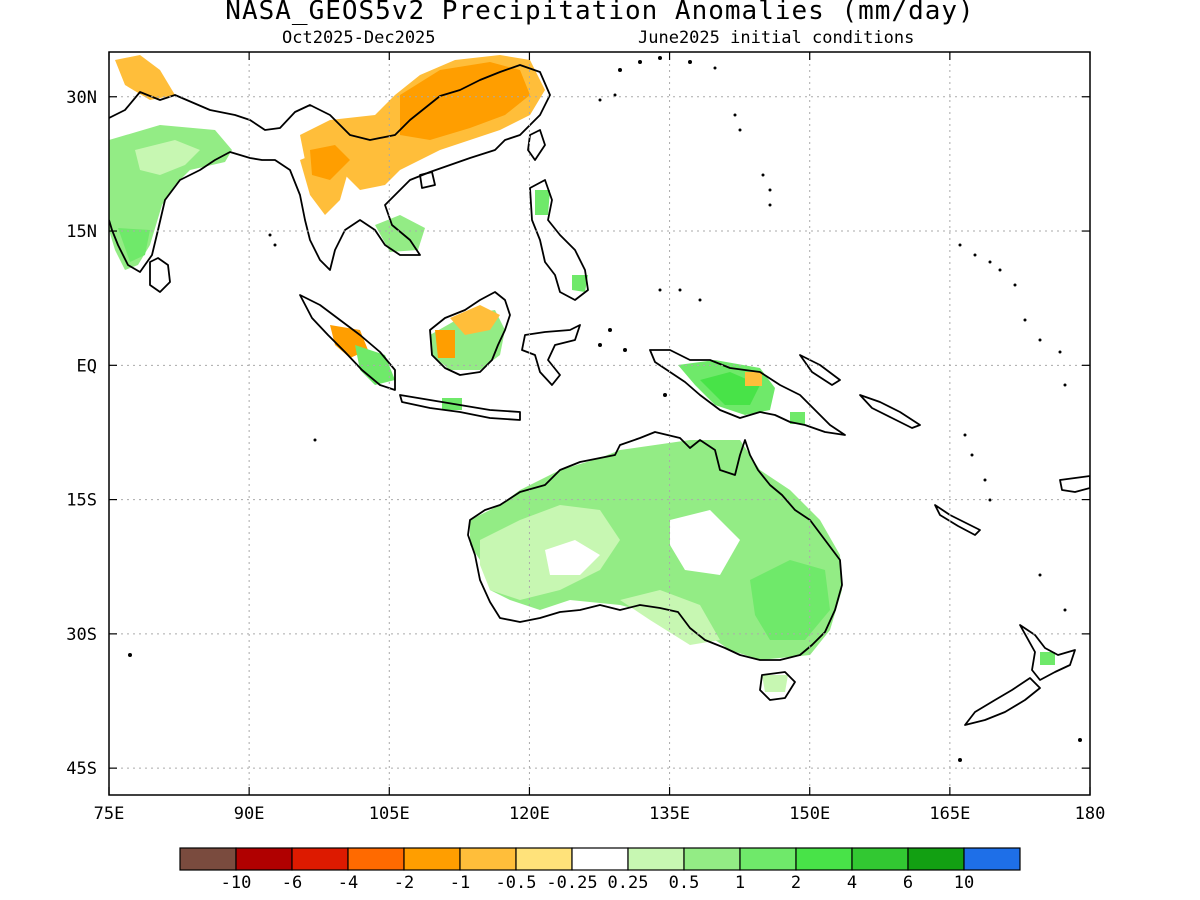  Describe the element at coordinates (81, 769) in the screenshot. I see `y-tick-label: 45S` at that location.